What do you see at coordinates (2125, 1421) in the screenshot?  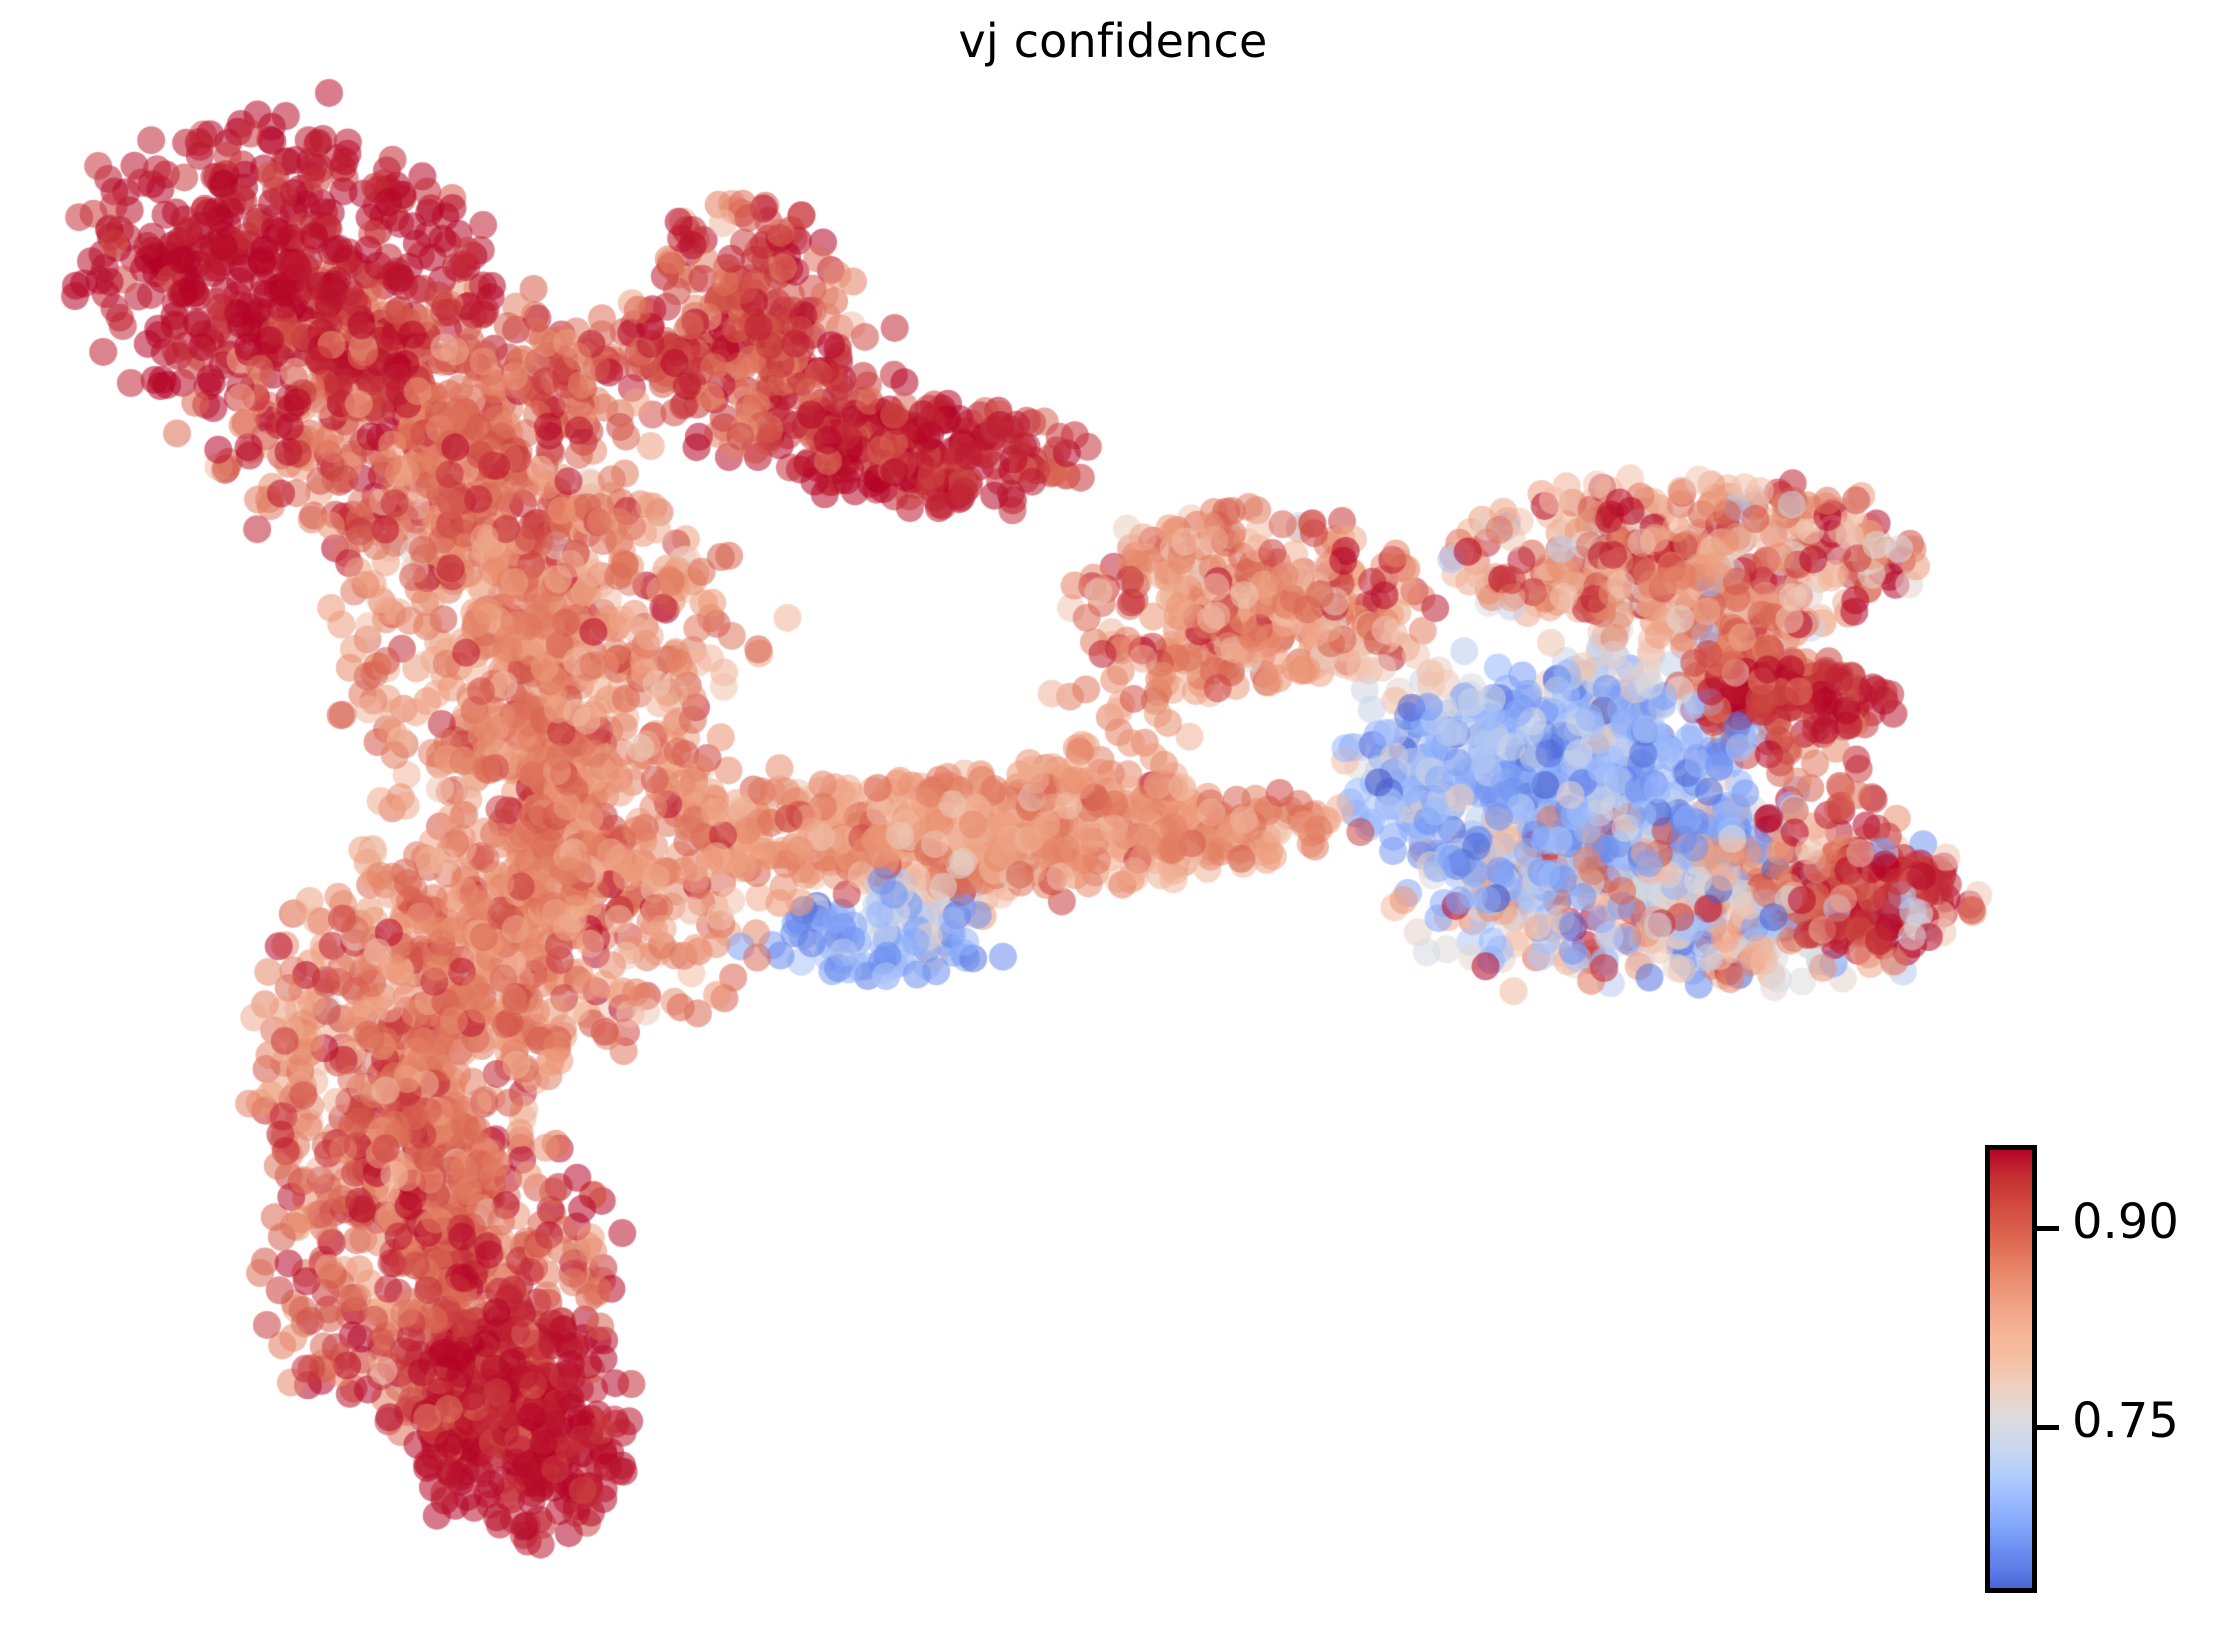 I see `colorbar-tick-label-1: 0.75` at bounding box center [2125, 1421].